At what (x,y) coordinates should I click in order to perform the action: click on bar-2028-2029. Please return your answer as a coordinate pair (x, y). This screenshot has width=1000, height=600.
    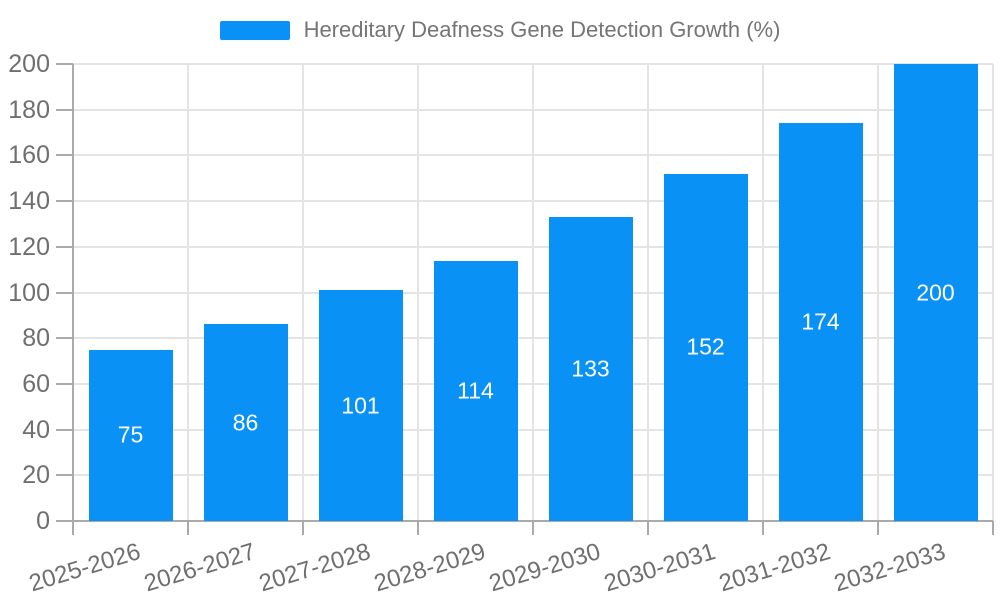
    Looking at the image, I should click on (475, 390).